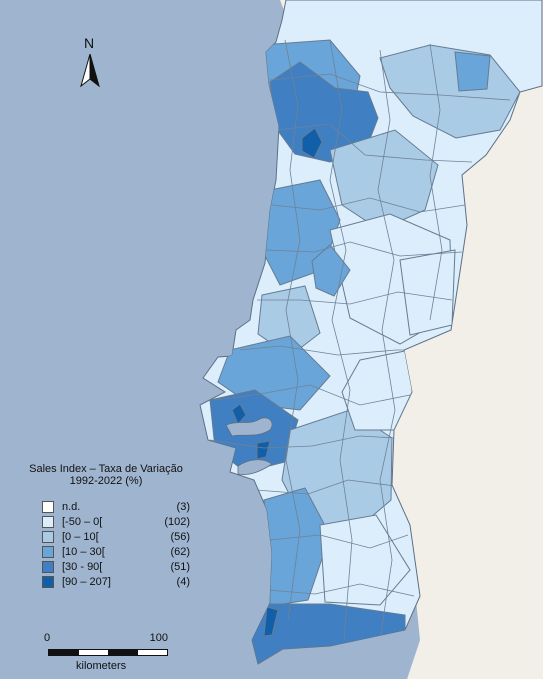  What do you see at coordinates (94, 71) in the screenshot?
I see `north-arrow-right-half` at bounding box center [94, 71].